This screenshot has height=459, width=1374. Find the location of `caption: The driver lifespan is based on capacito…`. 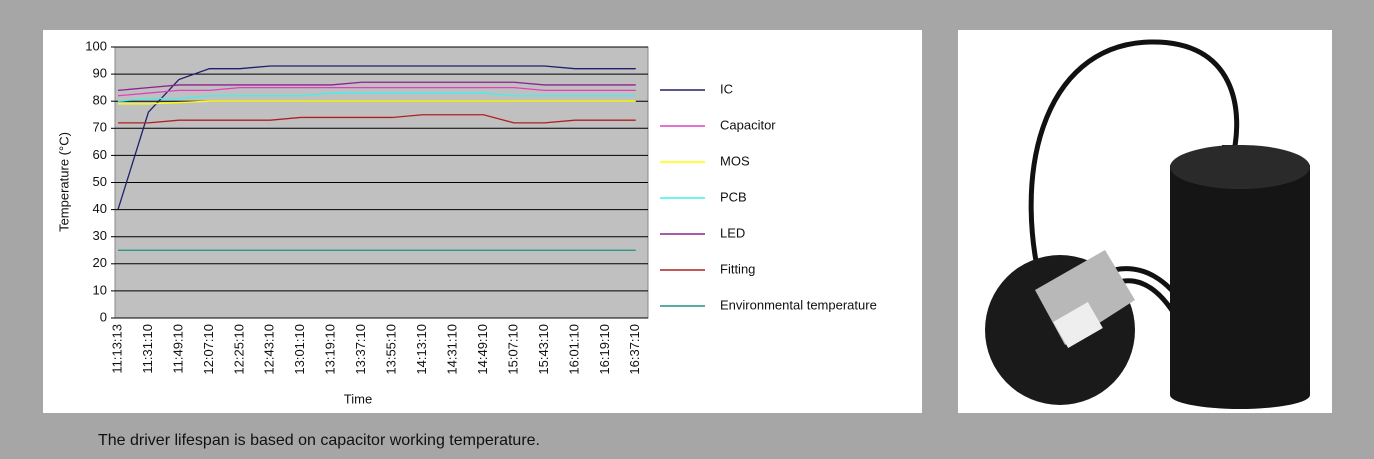

caption: The driver lifespan is based on capacito… is located at coordinates (319, 440).